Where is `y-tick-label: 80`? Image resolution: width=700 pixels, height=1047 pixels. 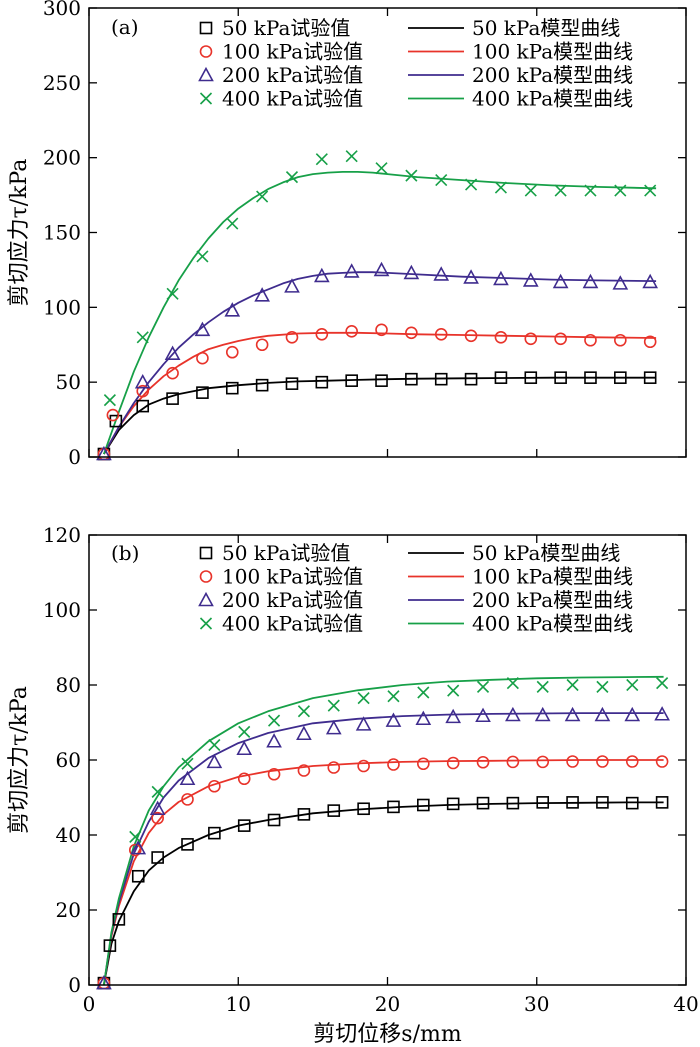 y-tick-label: 80 is located at coordinates (68, 685).